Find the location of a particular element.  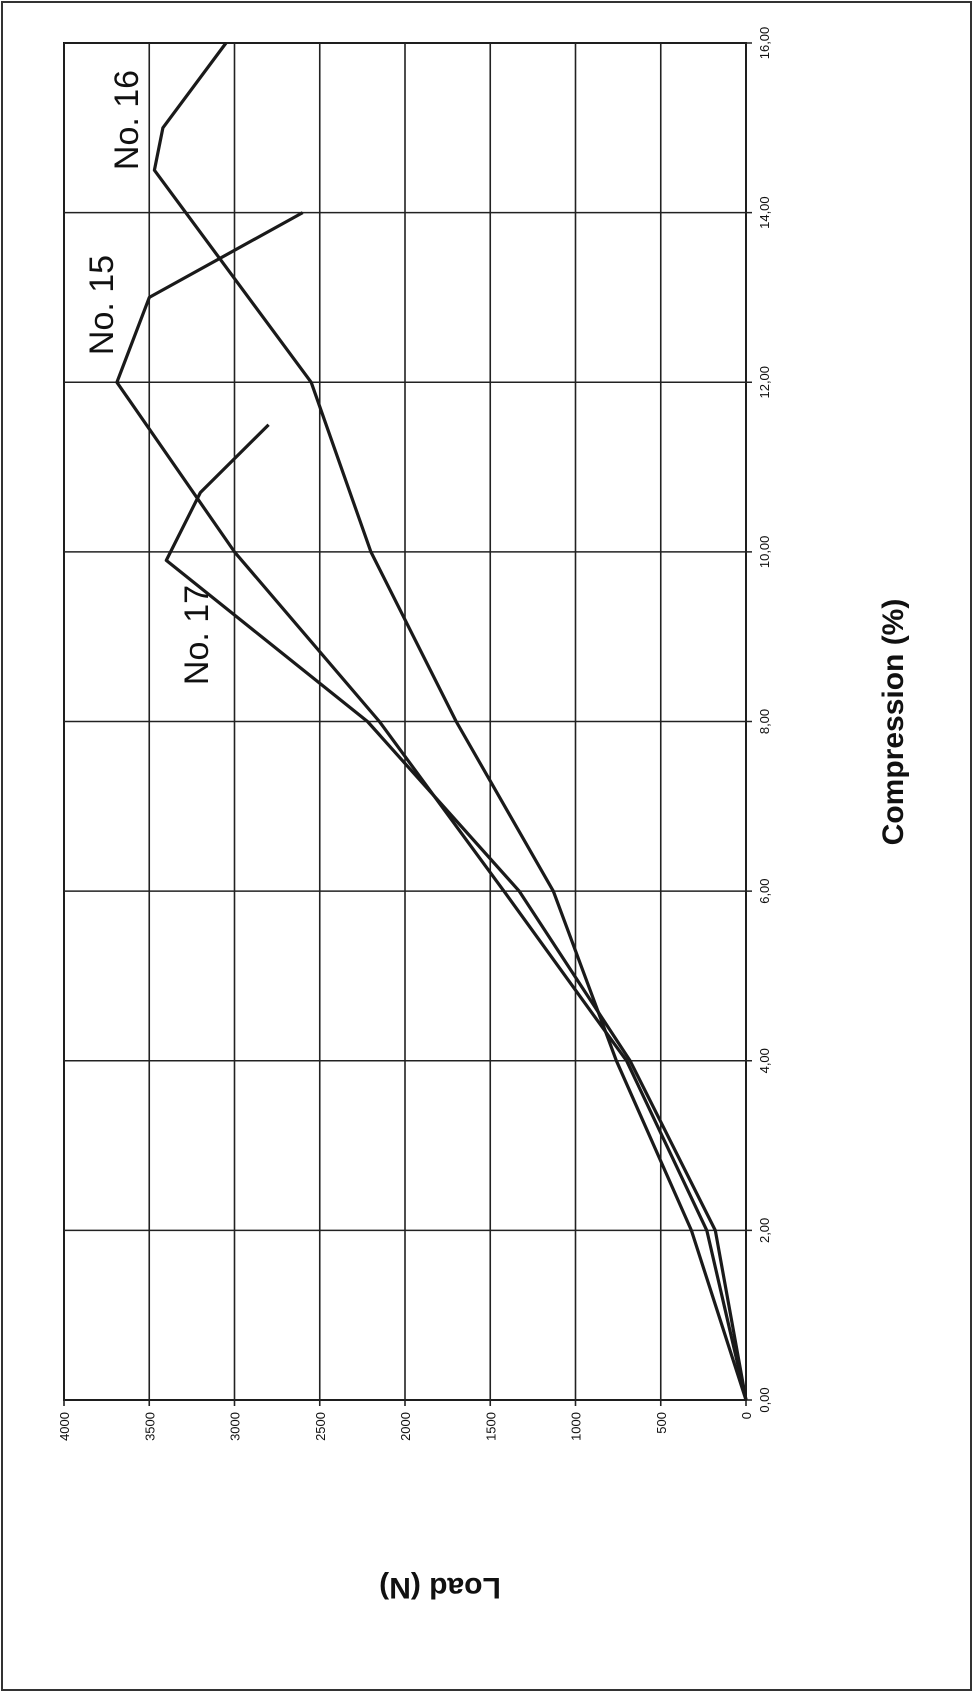

x-tick-label: 4,00 is located at coordinates (764, 1060).